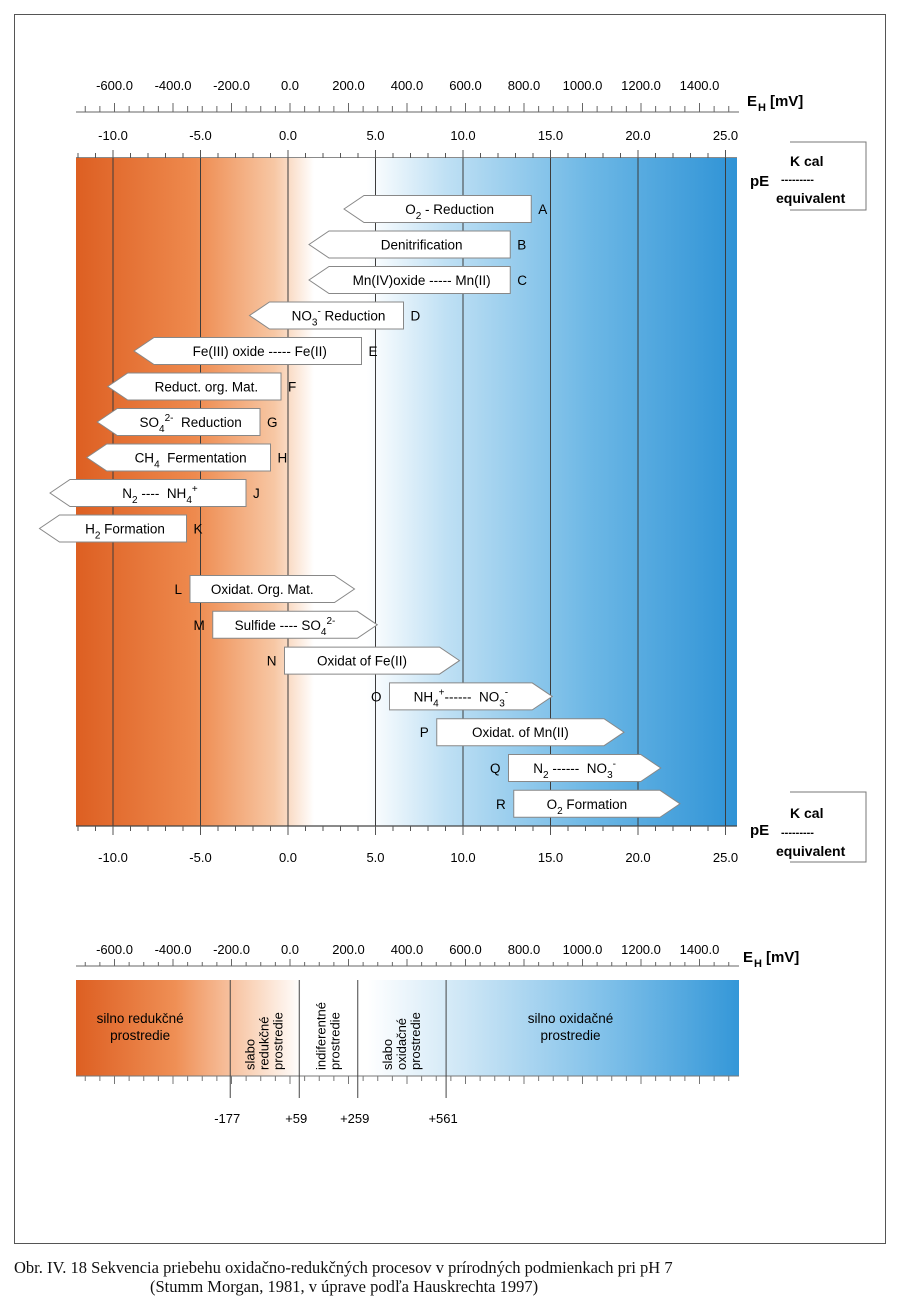 The height and width of the screenshot is (1306, 900). I want to click on top-eh-tick-label: 1000.0, so click(583, 85).